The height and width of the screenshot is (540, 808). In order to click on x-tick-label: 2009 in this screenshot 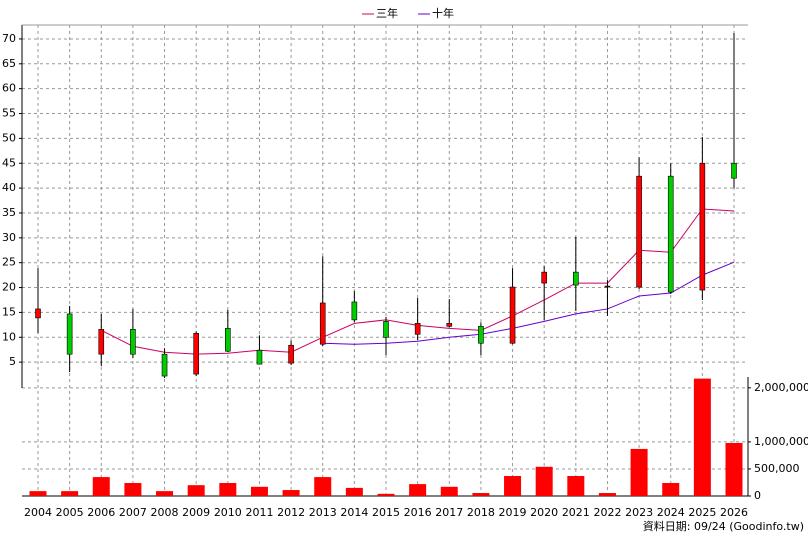, I will do `click(196, 512)`.